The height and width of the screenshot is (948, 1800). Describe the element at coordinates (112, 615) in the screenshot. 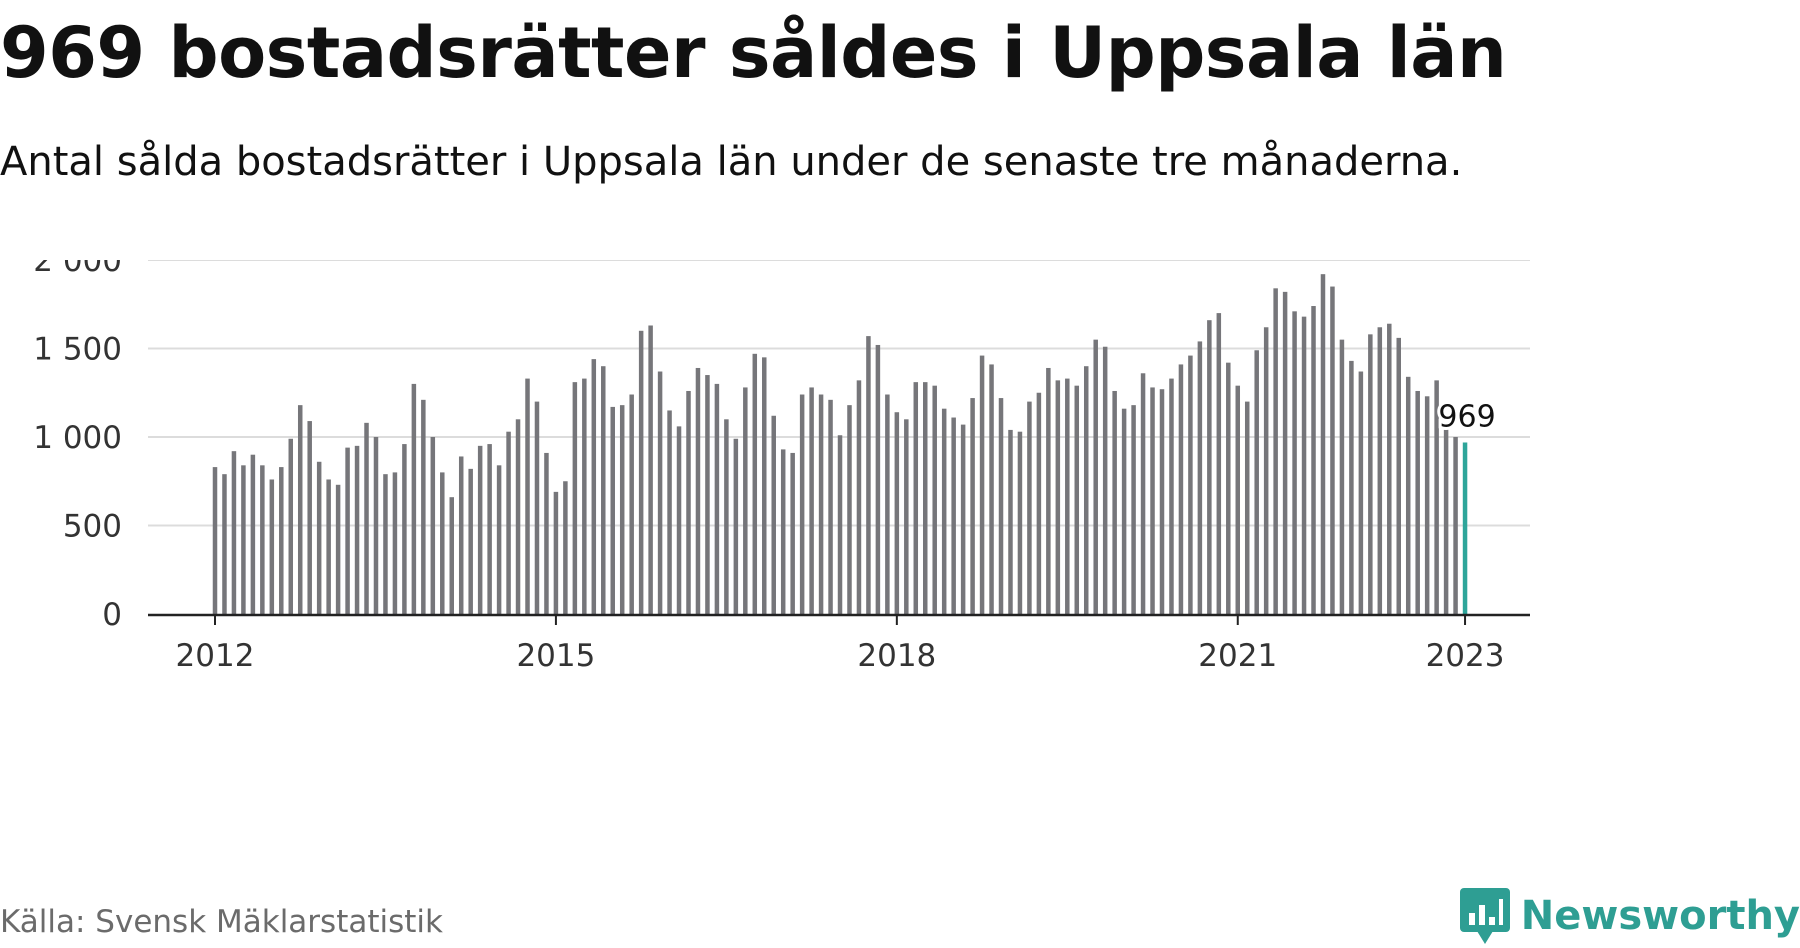

I see `y-tick-label: 0` at that location.